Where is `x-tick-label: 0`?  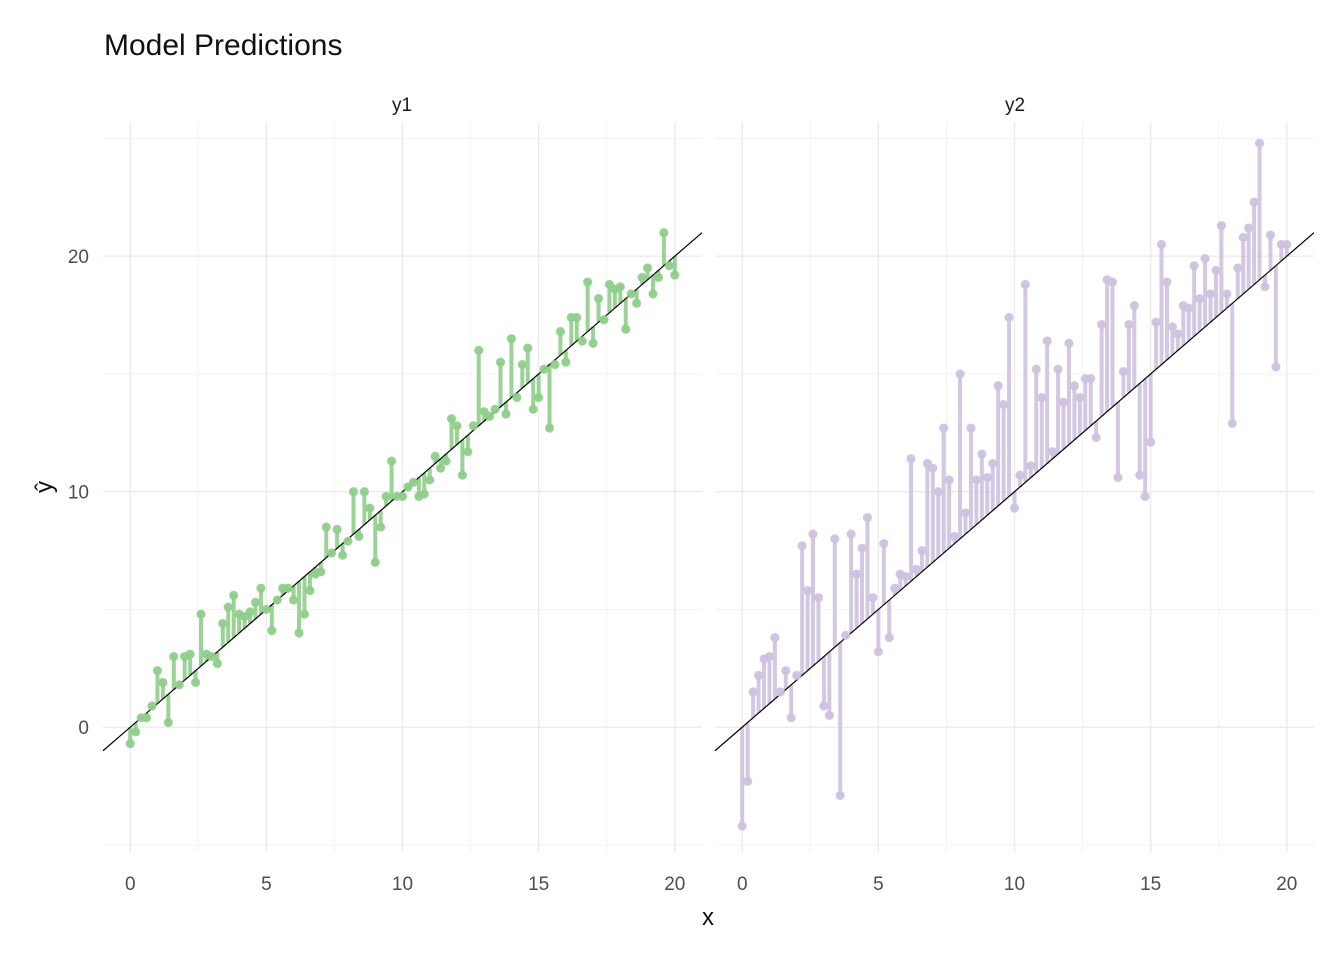 x-tick-label: 0 is located at coordinates (130, 884).